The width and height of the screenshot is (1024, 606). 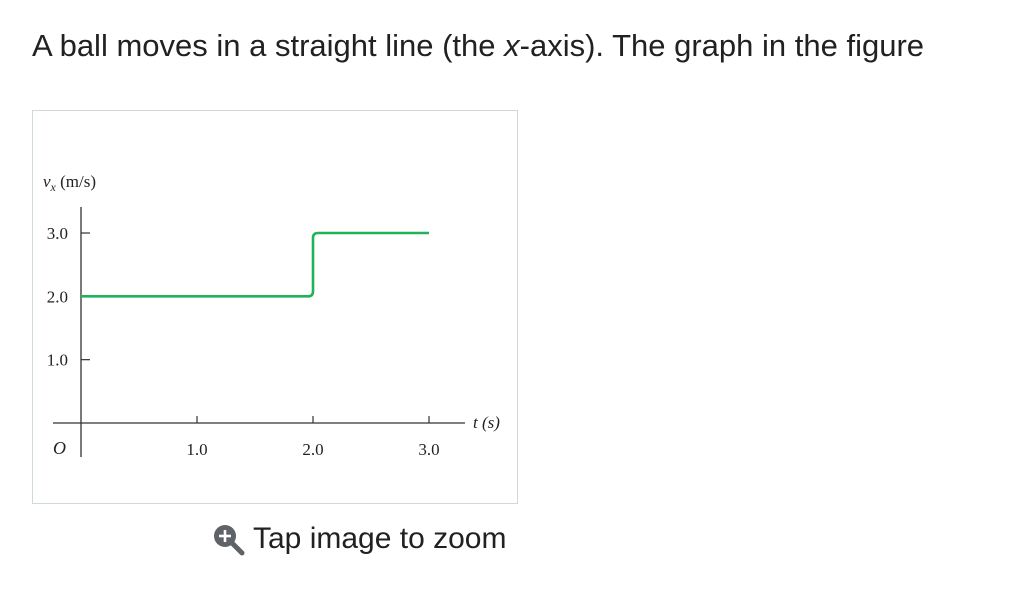 I want to click on tap-to-zoom: Tap image to zoom, so click(x=358, y=539).